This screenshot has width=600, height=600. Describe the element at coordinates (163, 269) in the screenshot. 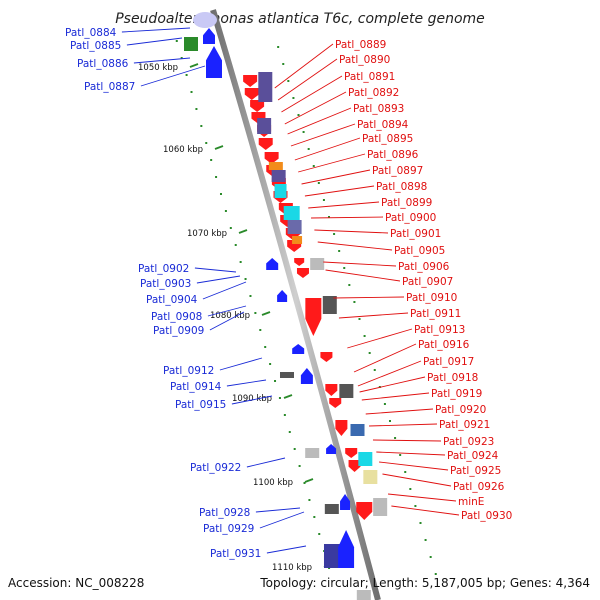

I see `gene-label: Patl_0902` at that location.